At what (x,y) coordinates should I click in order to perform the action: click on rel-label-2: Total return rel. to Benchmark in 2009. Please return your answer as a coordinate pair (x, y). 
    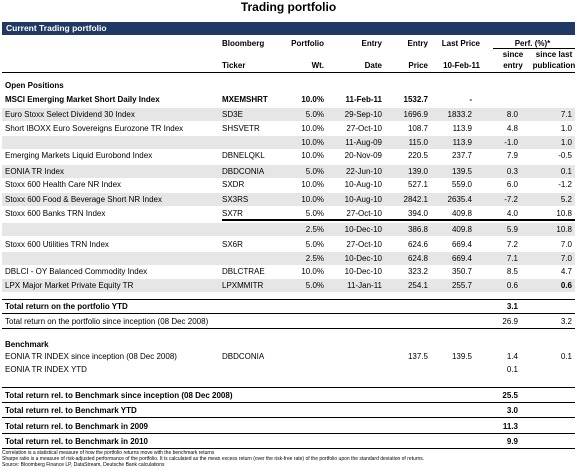
    Looking at the image, I should click on (77, 426).